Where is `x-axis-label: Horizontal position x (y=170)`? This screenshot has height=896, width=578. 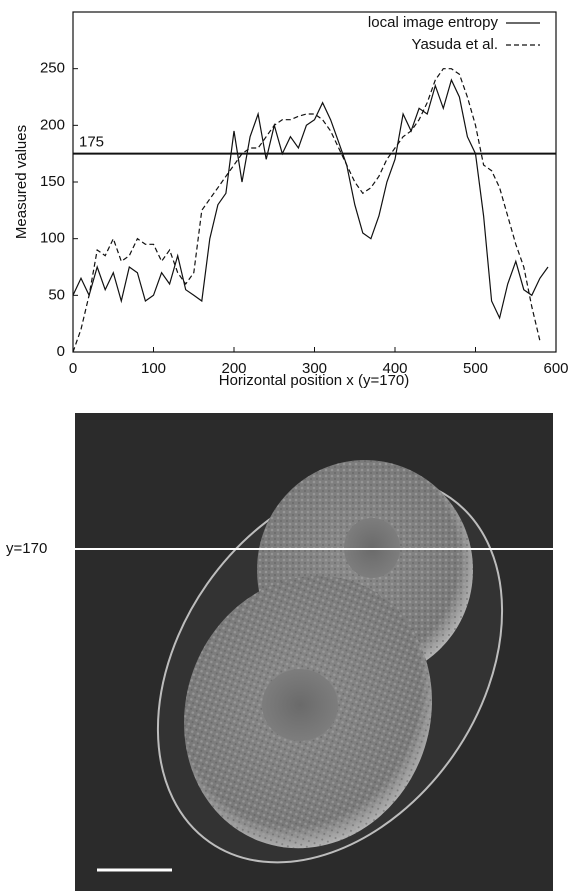
x-axis-label: Horizontal position x (y=170) is located at coordinates (314, 380).